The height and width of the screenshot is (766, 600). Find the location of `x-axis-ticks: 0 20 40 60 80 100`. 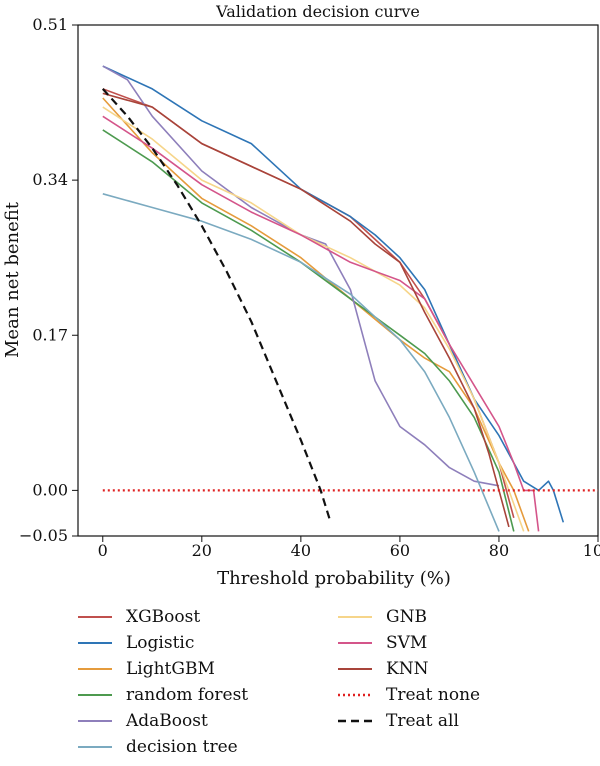

x-axis-ticks: 0 20 40 60 80 100 is located at coordinates (349, 548).